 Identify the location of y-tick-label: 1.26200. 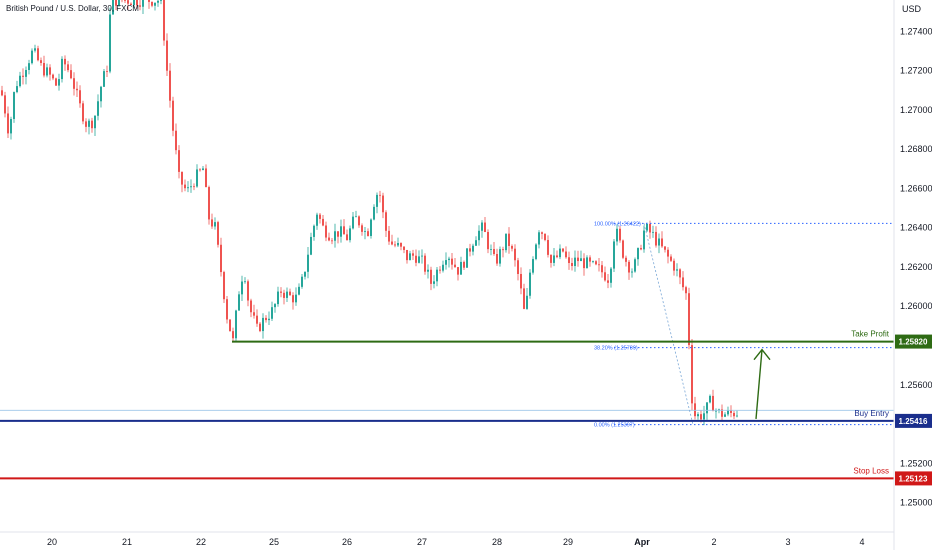
(916, 267).